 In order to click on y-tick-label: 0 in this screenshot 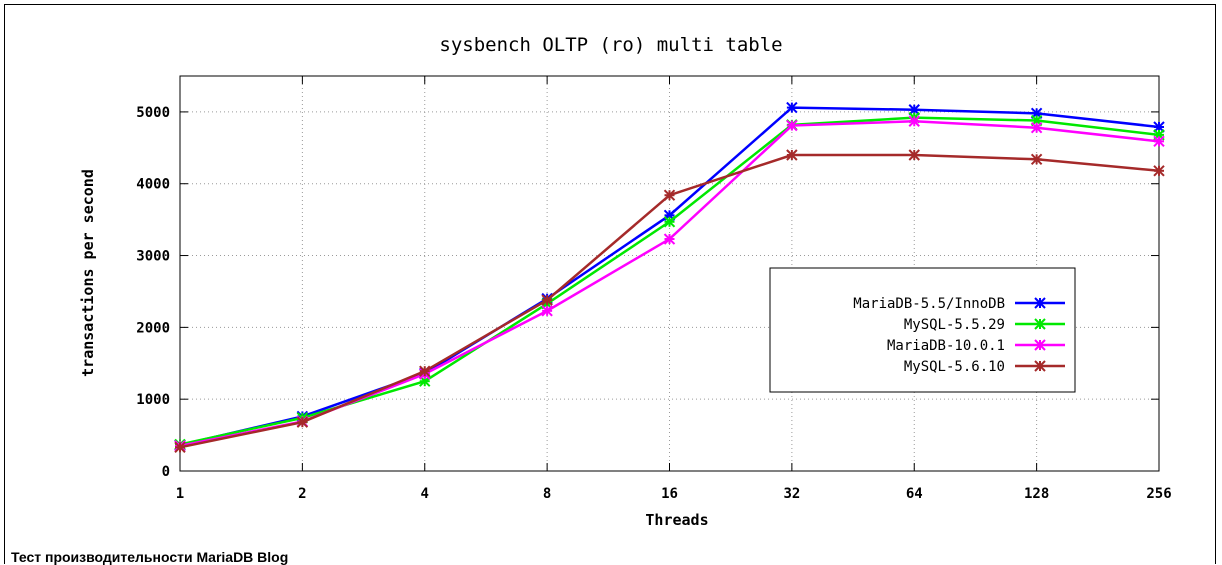, I will do `click(166, 472)`.